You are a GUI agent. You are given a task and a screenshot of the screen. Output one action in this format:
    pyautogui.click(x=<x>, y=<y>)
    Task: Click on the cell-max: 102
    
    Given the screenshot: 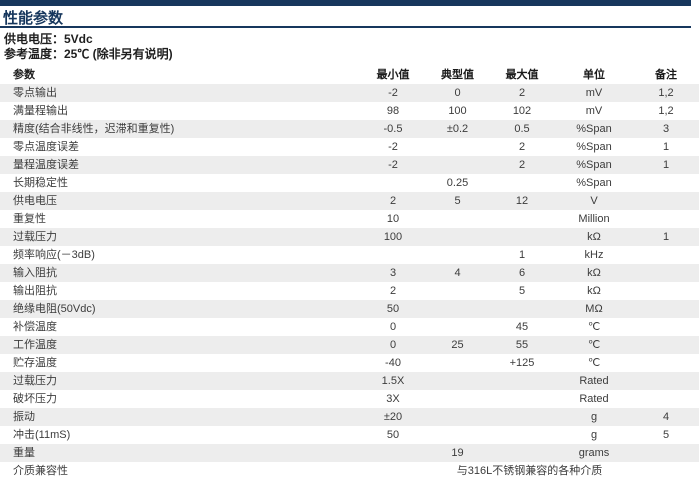 What is the action you would take?
    pyautogui.click(x=522, y=111)
    